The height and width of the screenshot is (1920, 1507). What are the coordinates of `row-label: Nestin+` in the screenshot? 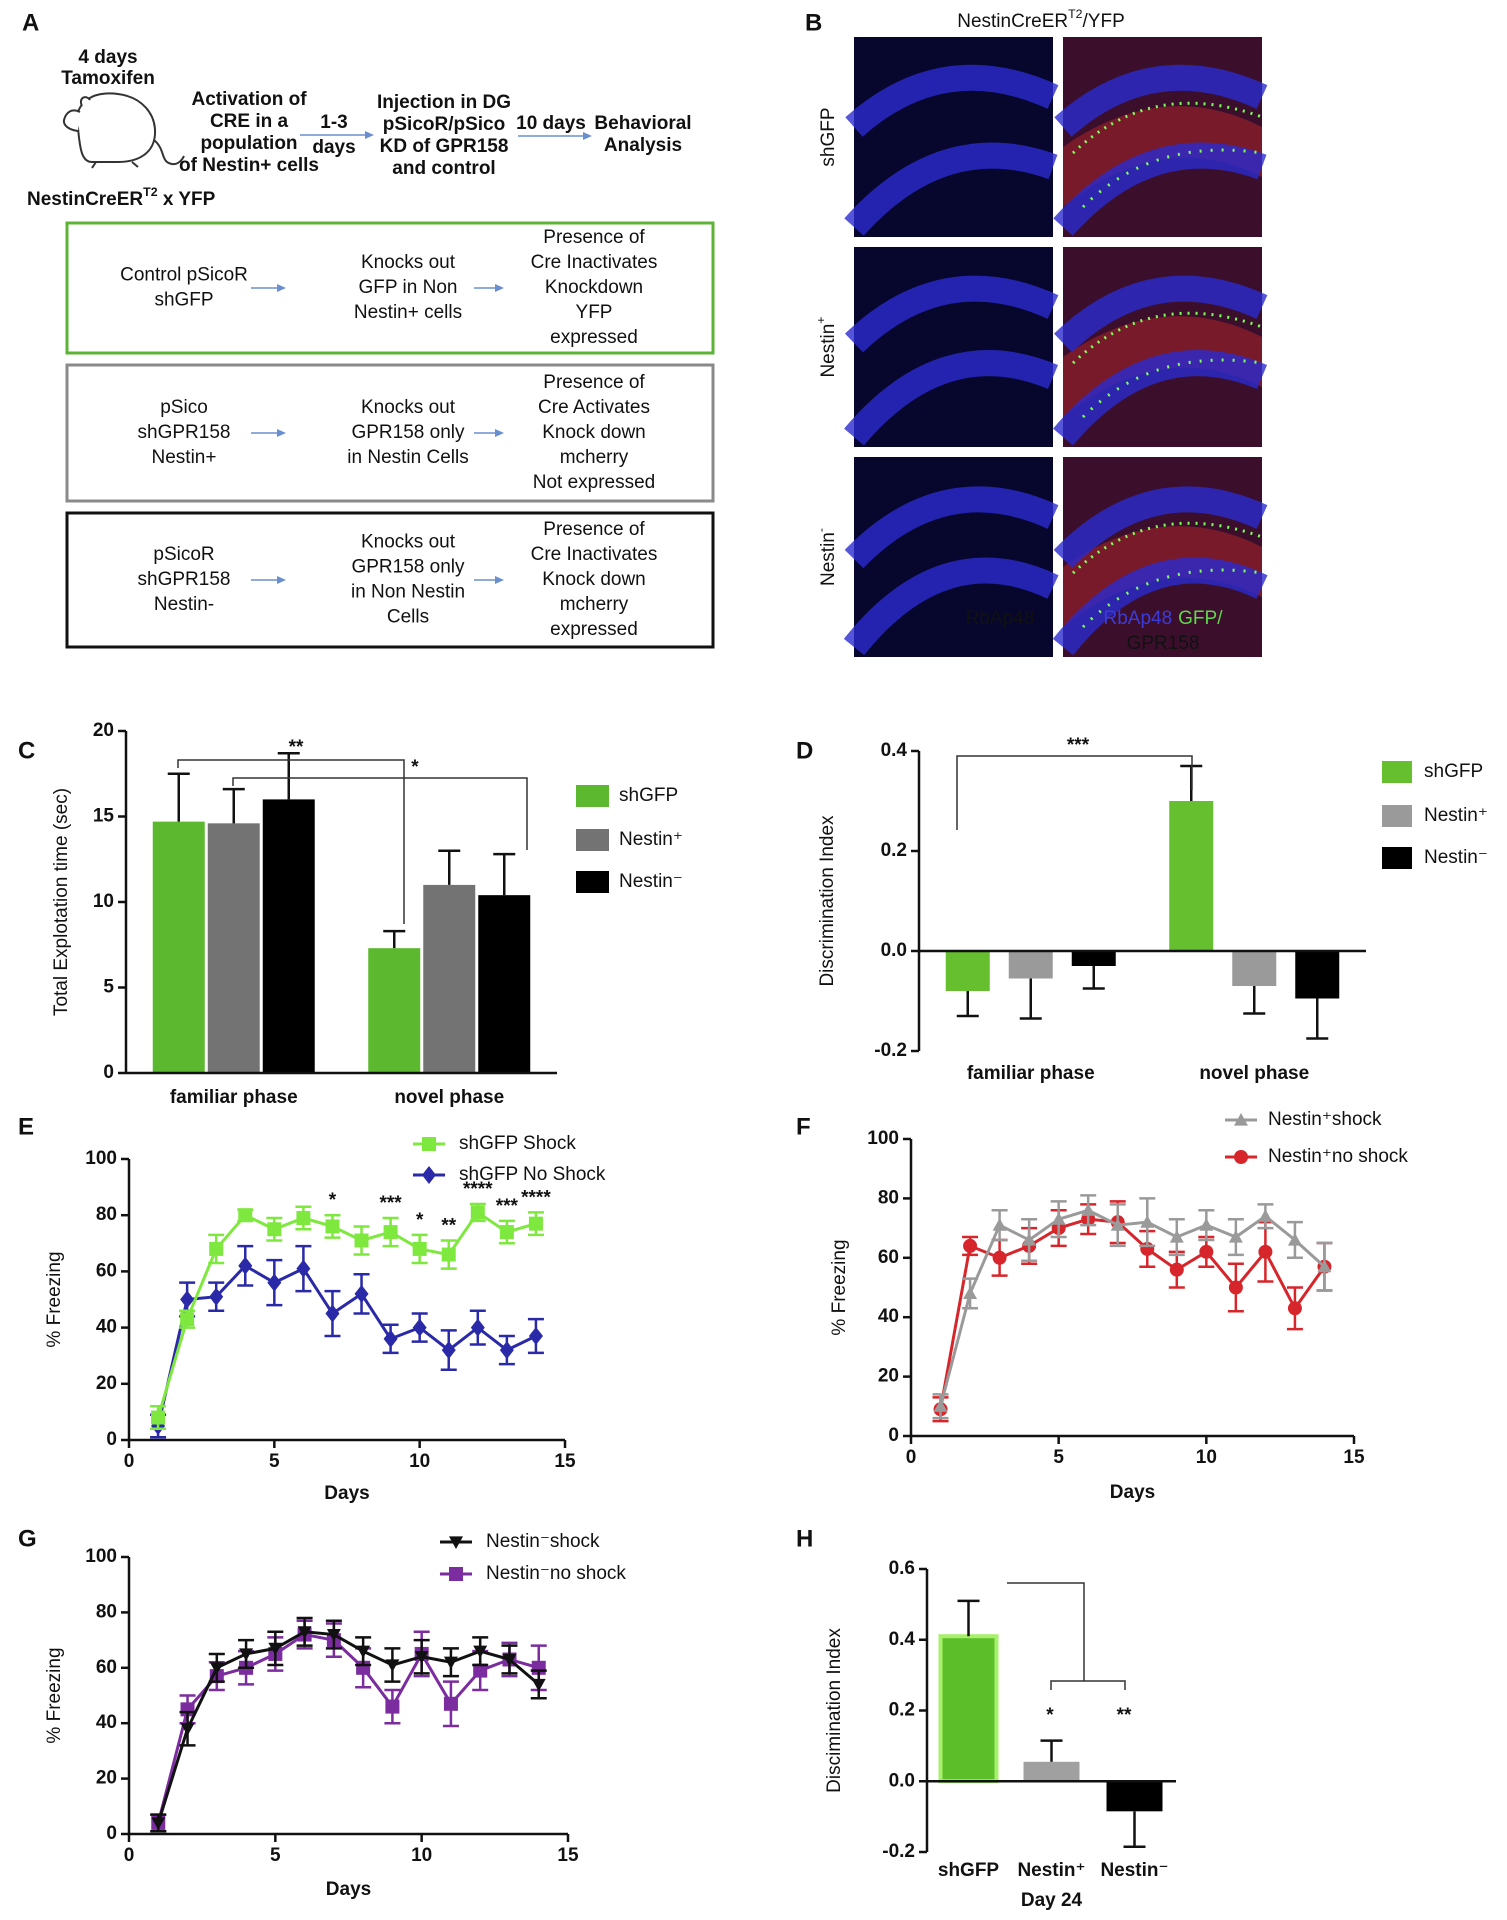 It's located at (826, 346).